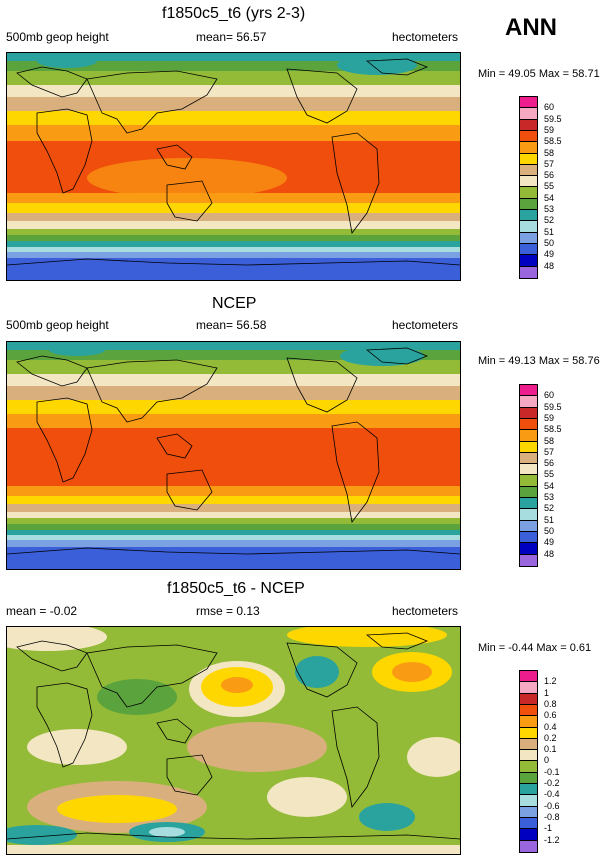  Describe the element at coordinates (42, 611) in the screenshot. I see `panel-3-mean-label: mean = -0.02` at that location.